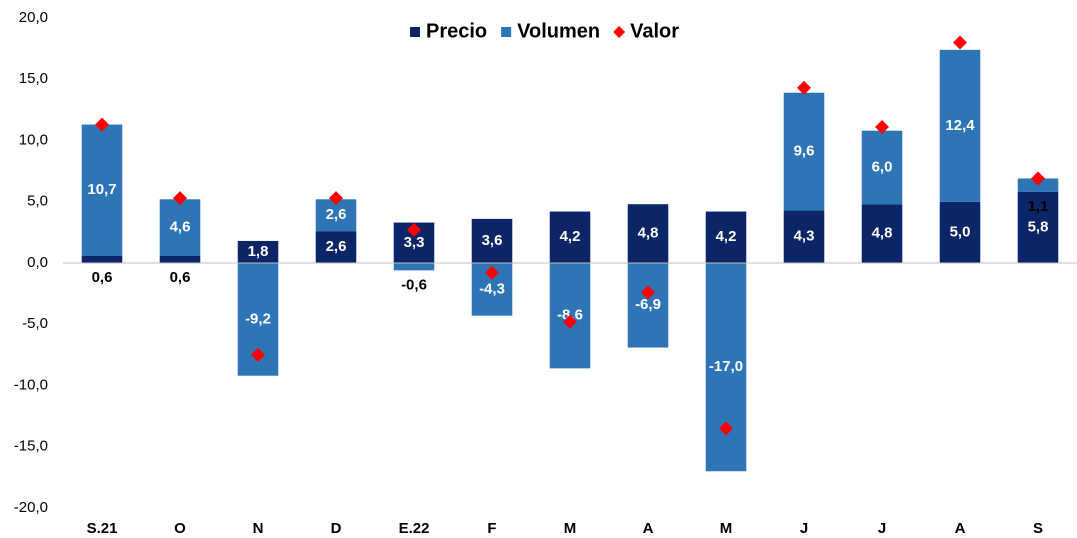  What do you see at coordinates (414, 242) in the screenshot?
I see `data-label: 3,3` at bounding box center [414, 242].